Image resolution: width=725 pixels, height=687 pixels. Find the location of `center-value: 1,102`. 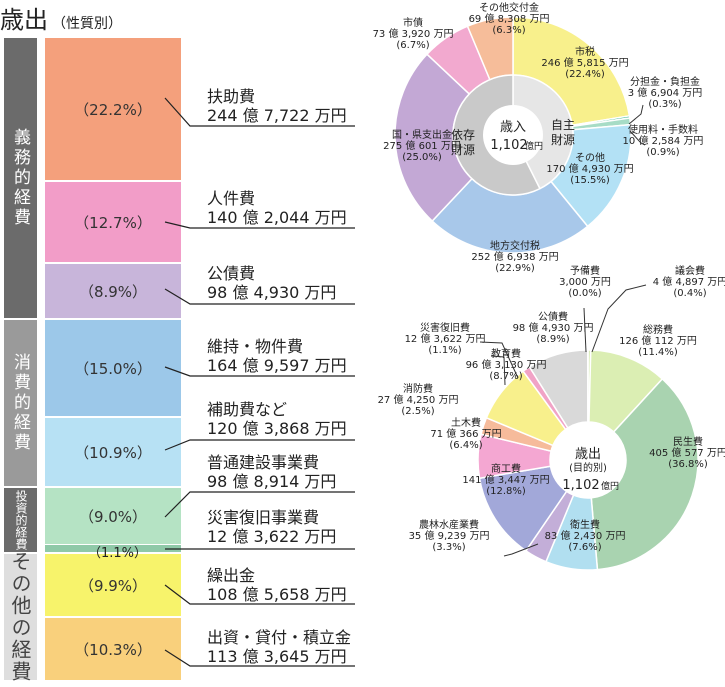

center-value: 1,102 is located at coordinates (508, 145).